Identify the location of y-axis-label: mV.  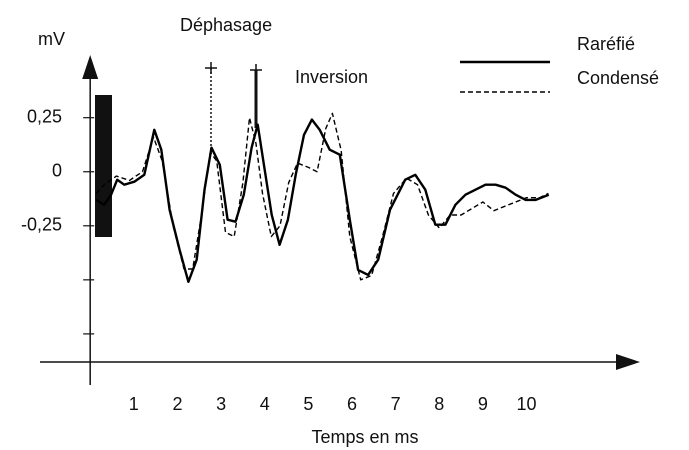
(51, 39).